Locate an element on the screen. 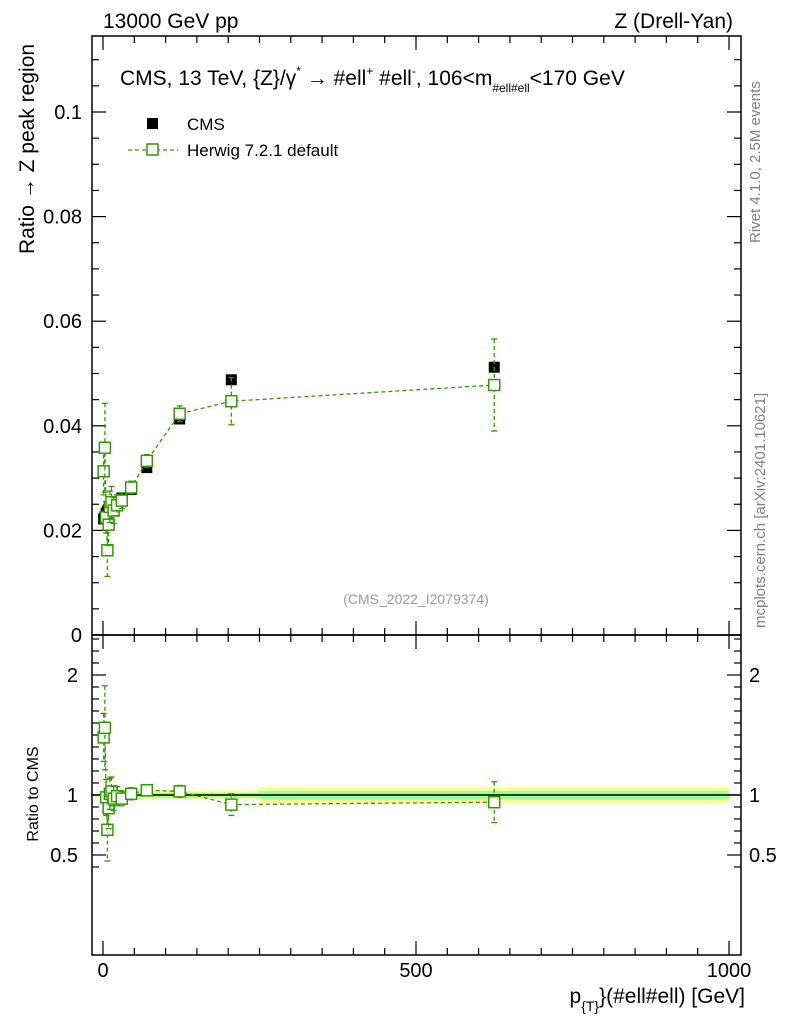  main-y-tick-label: 0.02 is located at coordinates (62, 531).